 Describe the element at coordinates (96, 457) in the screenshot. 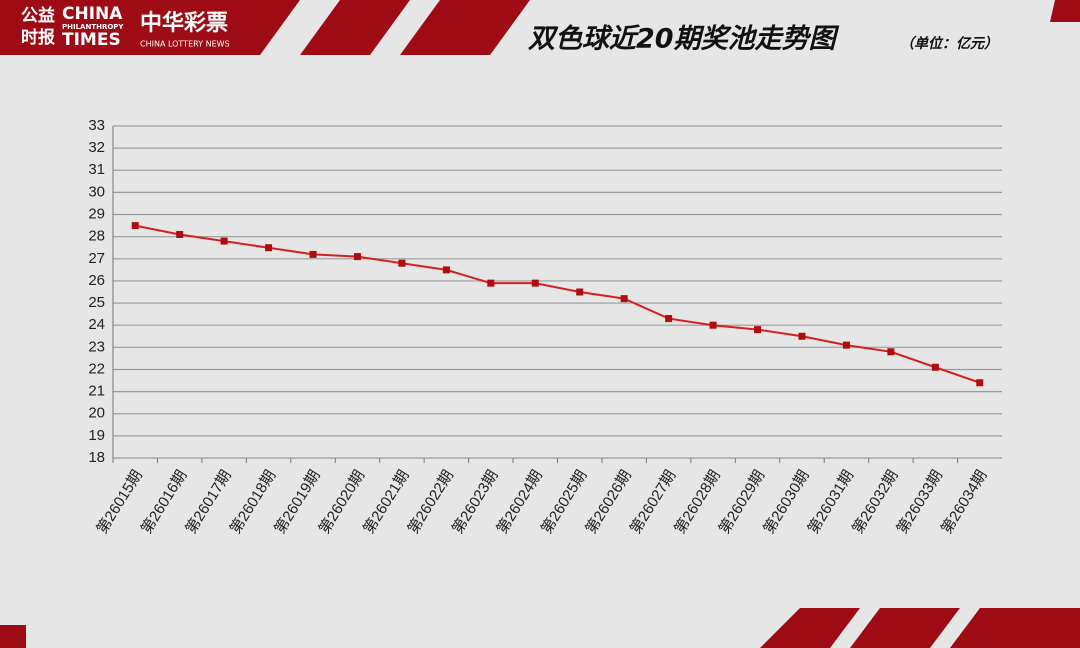

I see `y-tick-label: 18` at that location.